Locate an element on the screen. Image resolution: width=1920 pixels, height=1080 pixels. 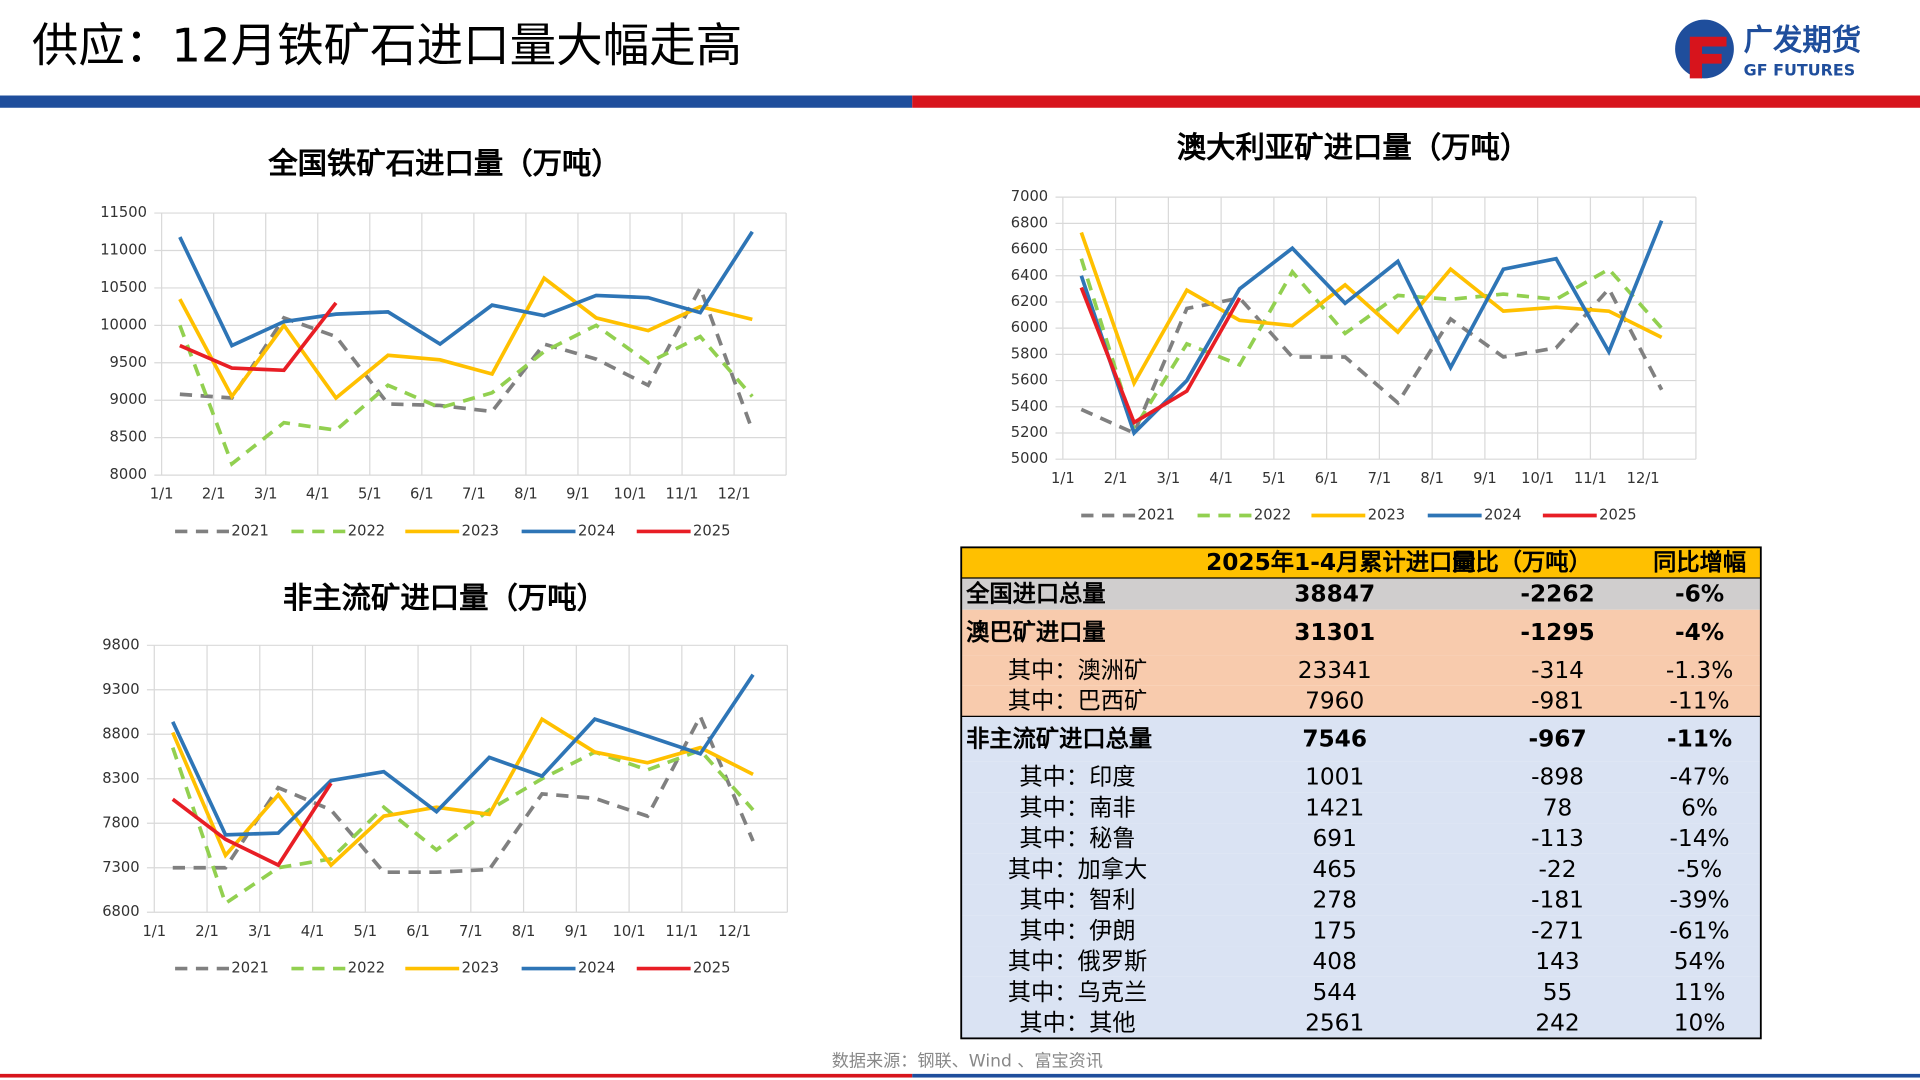
table-cell: 非主流矿进口总量 is located at coordinates (1059, 739).